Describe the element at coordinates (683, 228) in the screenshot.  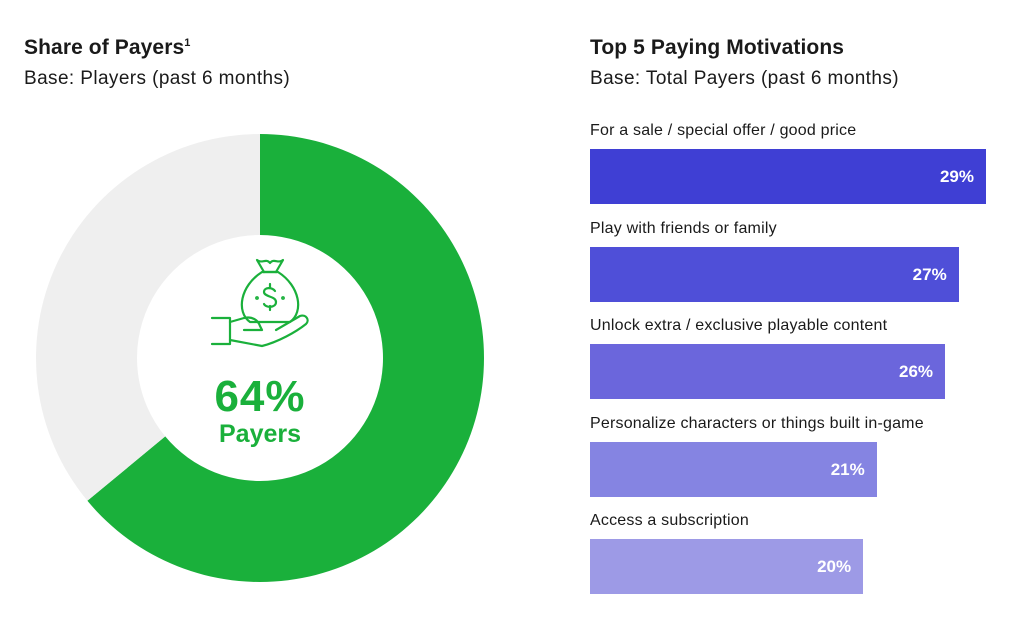
I see `bar-label: Play with friends or family` at that location.